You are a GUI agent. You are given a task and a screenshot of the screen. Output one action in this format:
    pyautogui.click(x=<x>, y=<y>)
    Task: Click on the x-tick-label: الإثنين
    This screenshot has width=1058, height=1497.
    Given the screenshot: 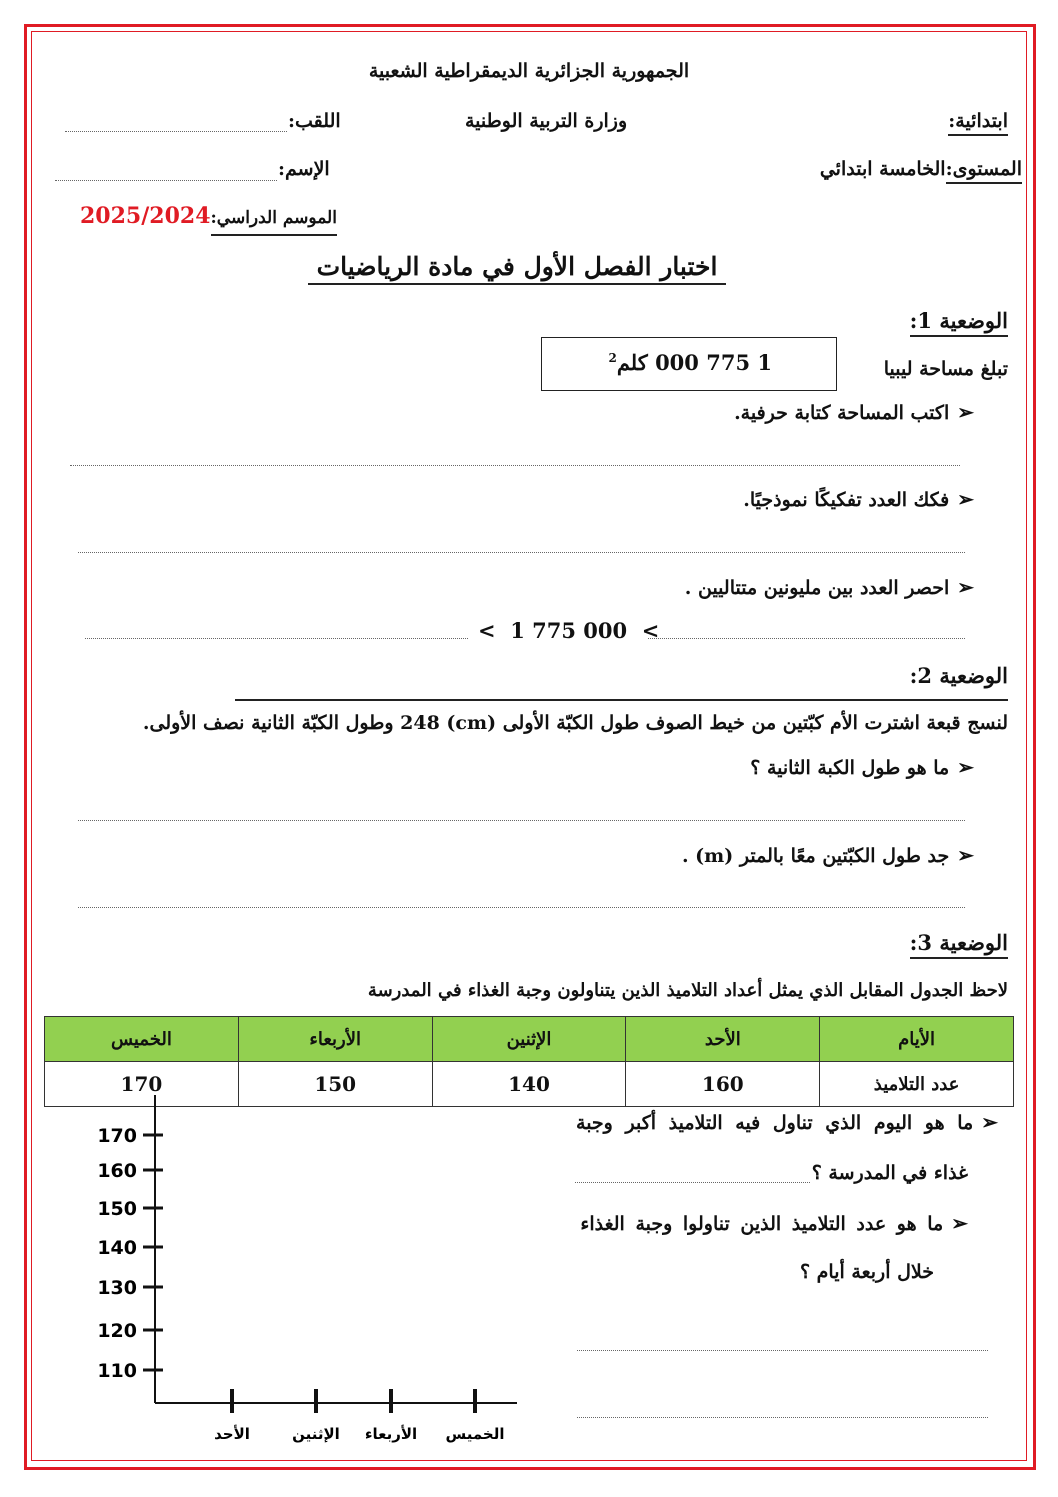 What is the action you would take?
    pyautogui.click(x=316, y=1434)
    